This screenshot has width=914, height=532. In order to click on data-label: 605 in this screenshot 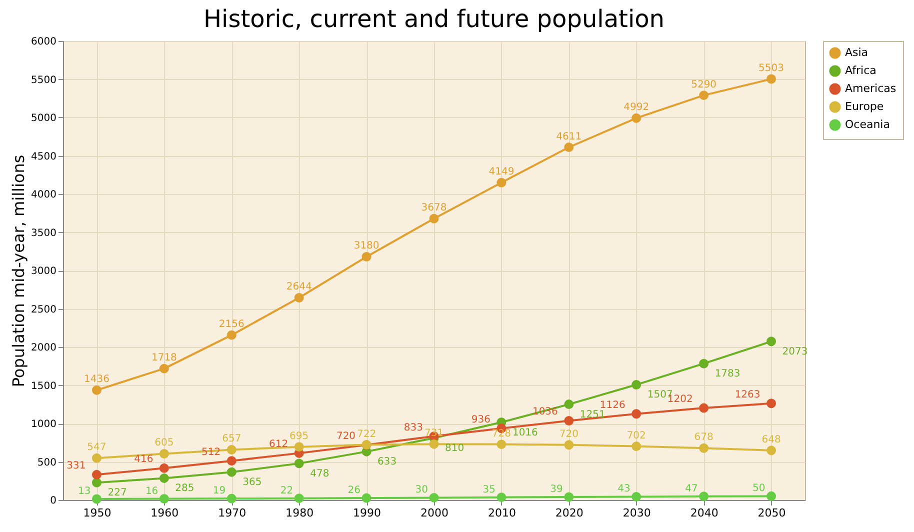, I will do `click(164, 443)`.